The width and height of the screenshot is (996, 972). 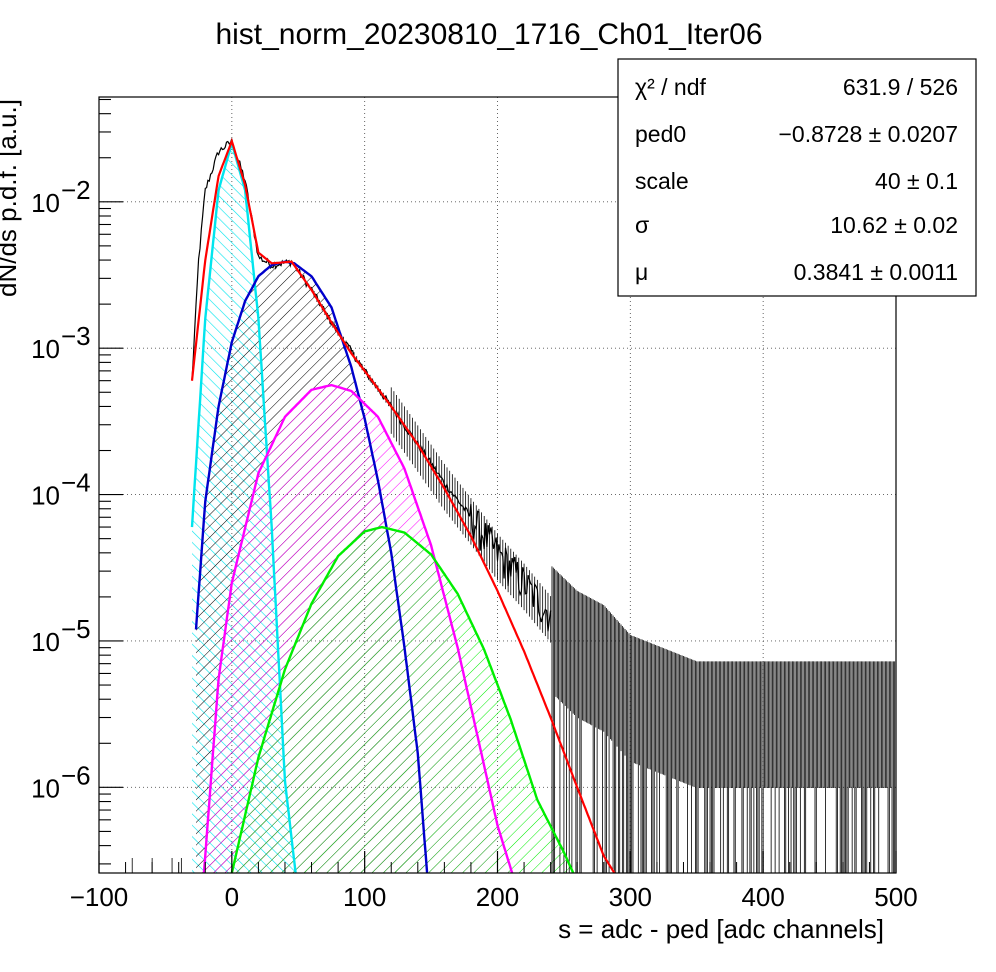 I want to click on y-tick-label: 10 −6, so click(x=61, y=781).